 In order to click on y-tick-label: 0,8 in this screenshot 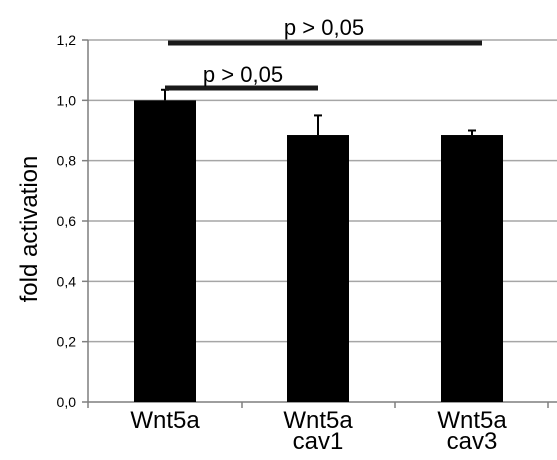, I will do `click(67, 161)`.